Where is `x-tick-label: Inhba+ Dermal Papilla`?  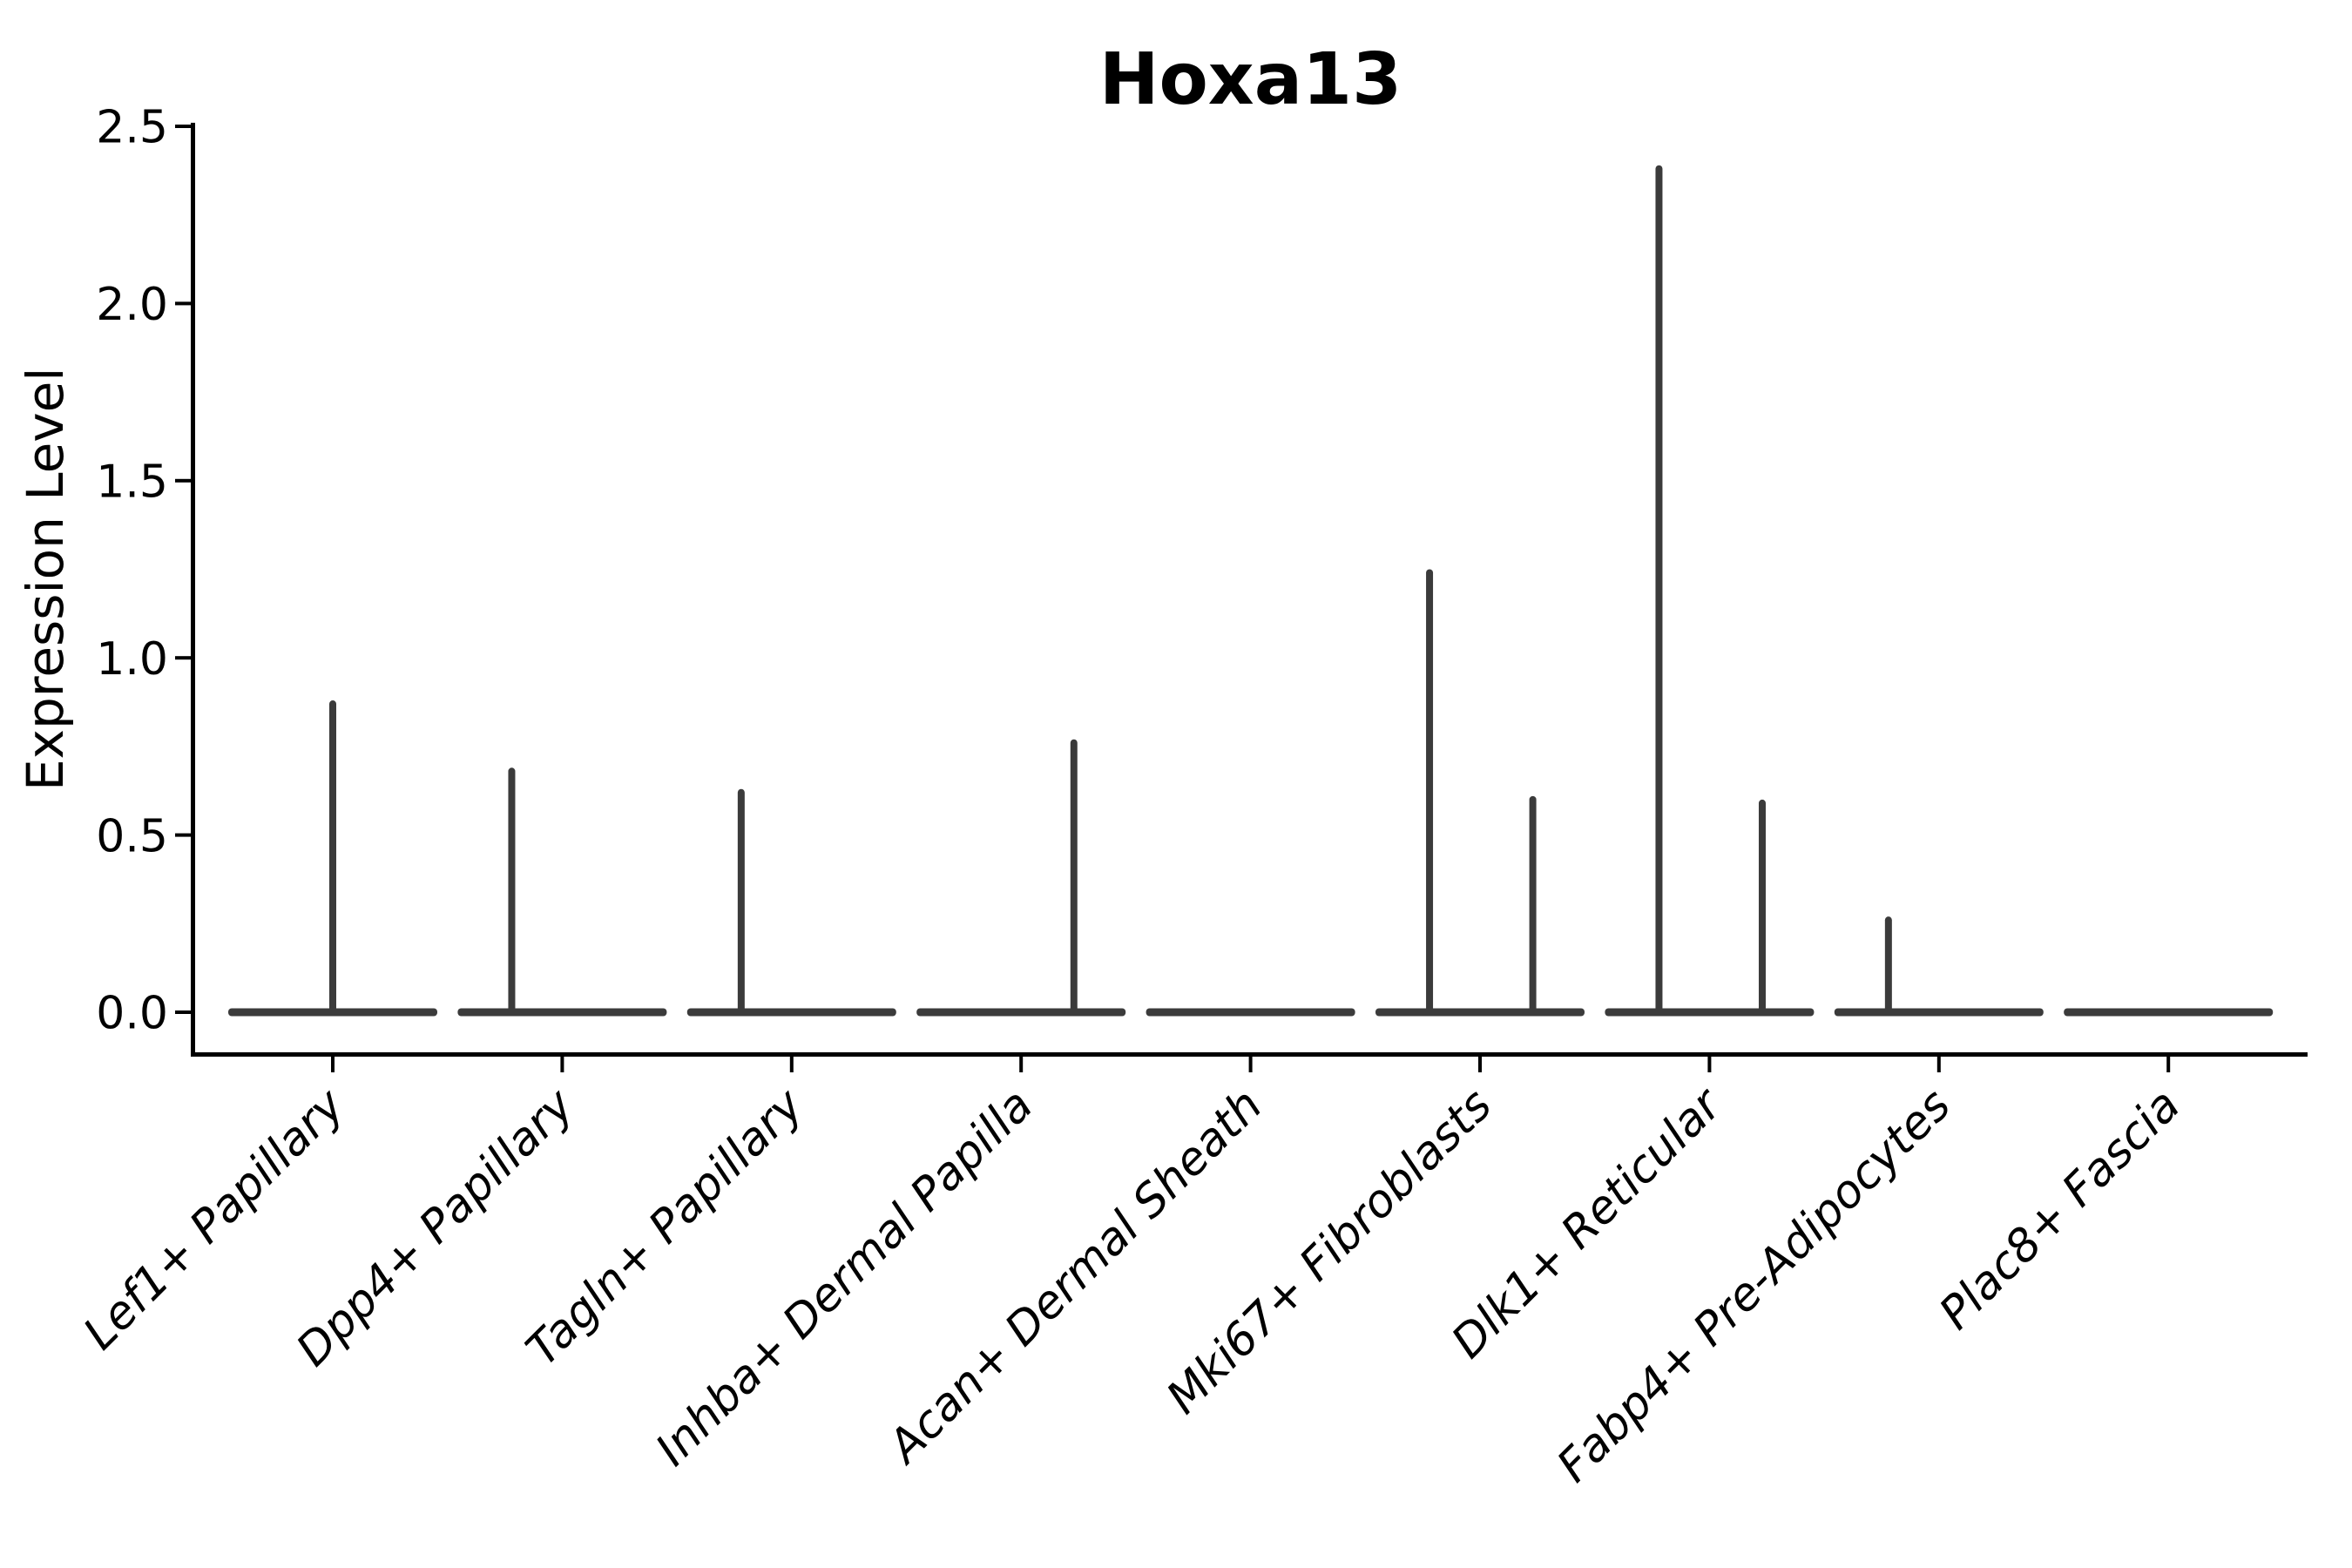 x-tick-label: Inhba+ Dermal Papilla is located at coordinates (845, 1278).